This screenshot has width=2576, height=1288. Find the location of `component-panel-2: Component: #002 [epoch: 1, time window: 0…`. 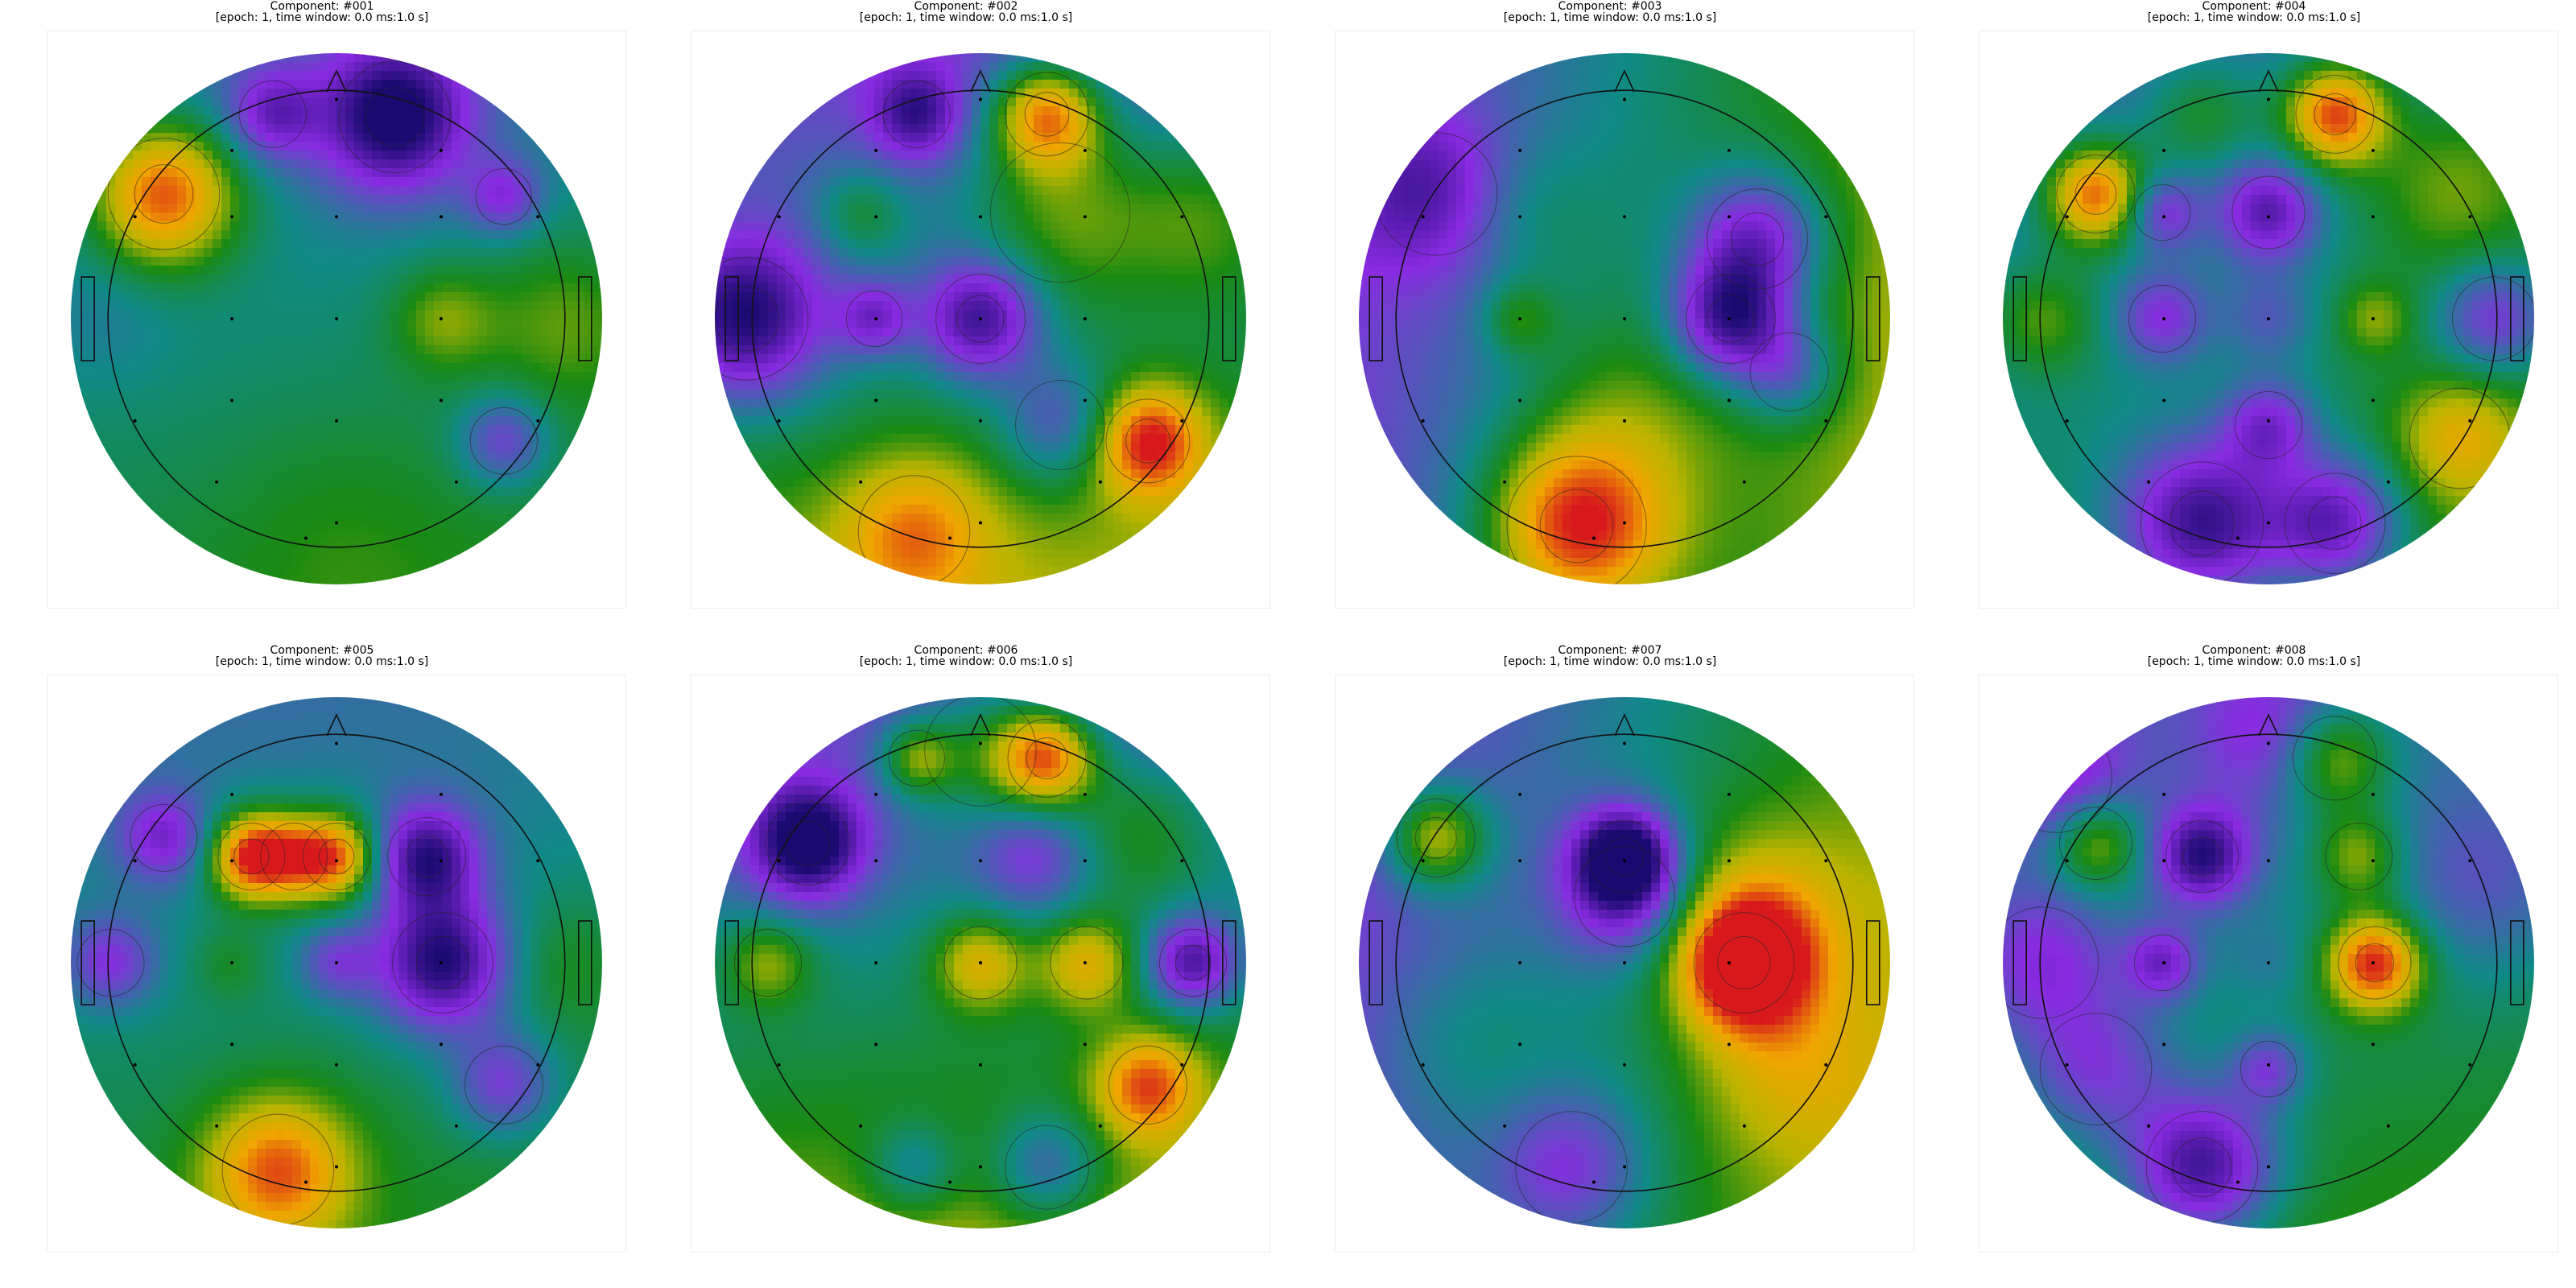

component-panel-2: Component: #002 [epoch: 1, time window: 0… is located at coordinates (966, 322).